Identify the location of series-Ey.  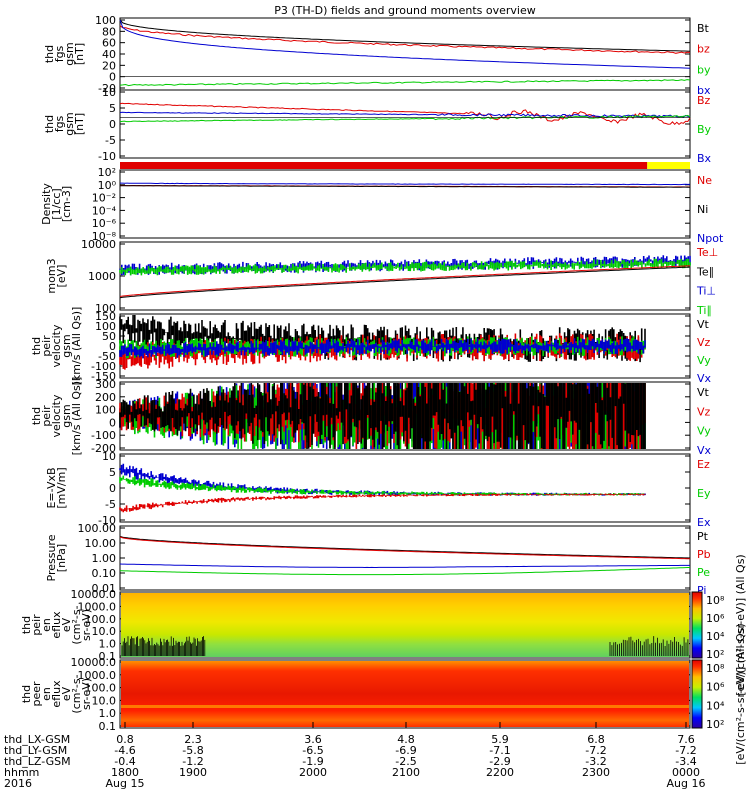
(382, 485).